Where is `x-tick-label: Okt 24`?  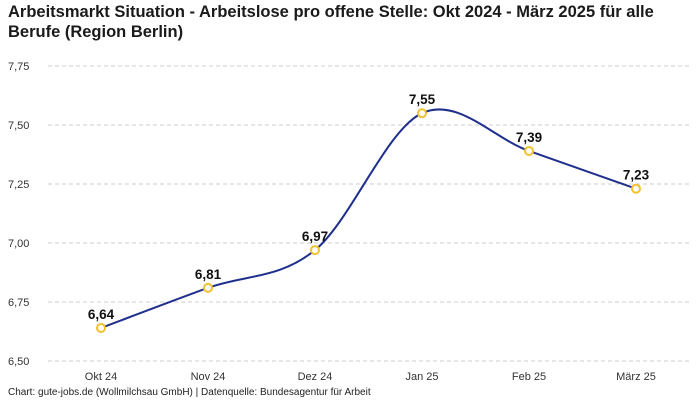
x-tick-label: Okt 24 is located at coordinates (101, 377).